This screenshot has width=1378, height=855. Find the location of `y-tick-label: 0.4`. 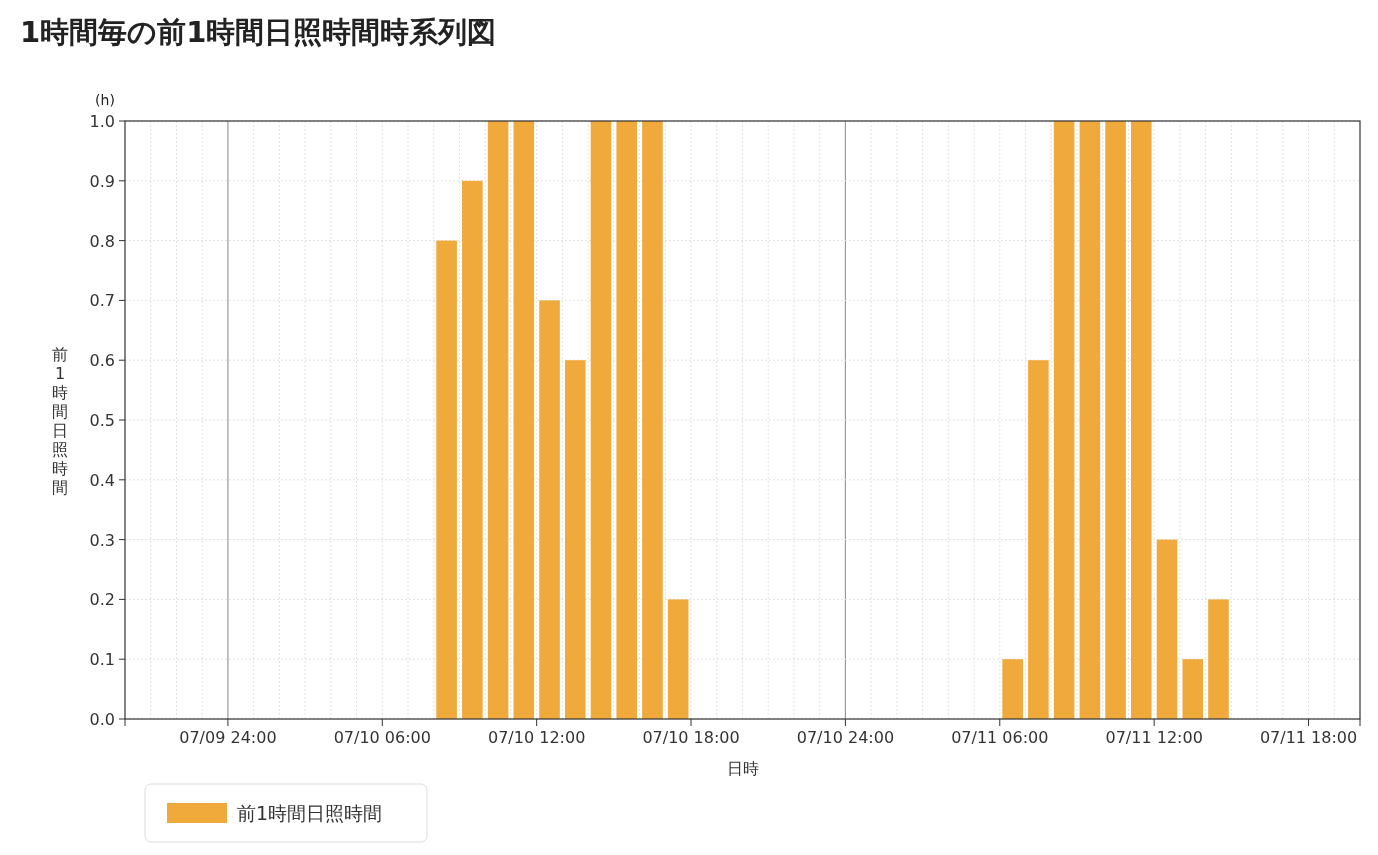

y-tick-label: 0.4 is located at coordinates (102, 480).